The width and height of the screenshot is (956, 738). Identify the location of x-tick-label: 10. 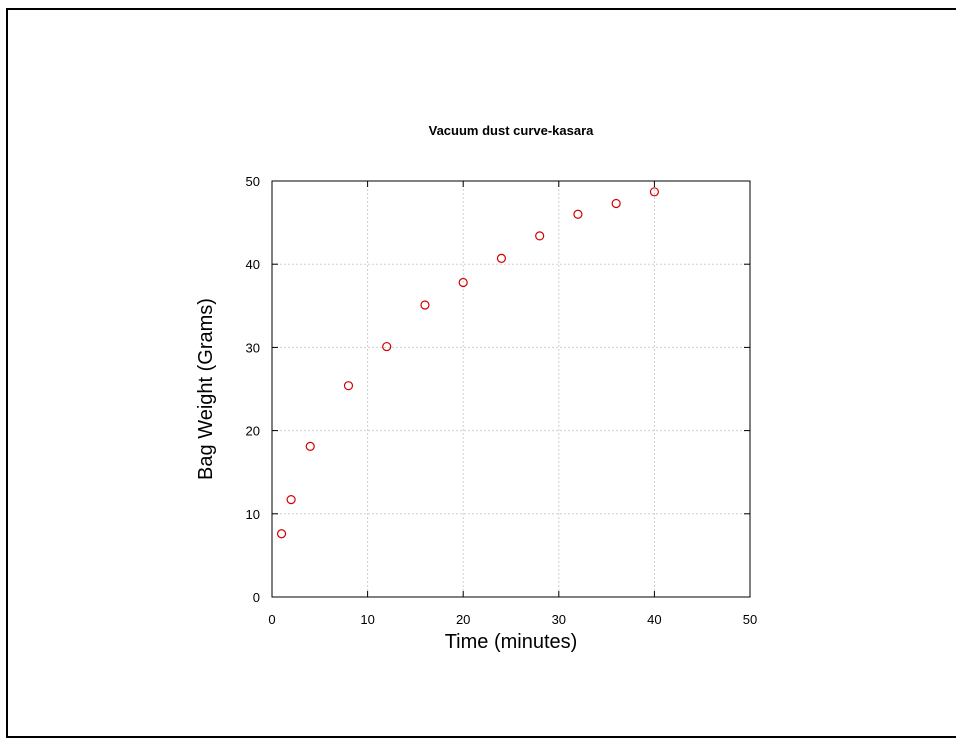
(367, 619).